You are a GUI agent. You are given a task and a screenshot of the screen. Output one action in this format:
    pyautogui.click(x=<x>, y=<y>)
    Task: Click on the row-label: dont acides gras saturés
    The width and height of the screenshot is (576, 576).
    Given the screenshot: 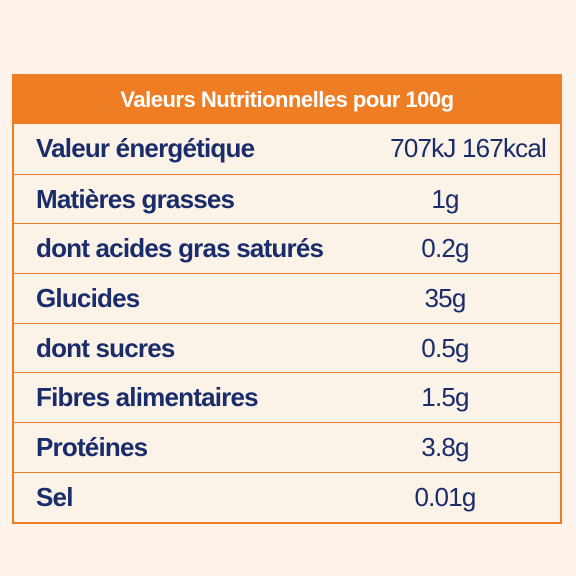 What is the action you would take?
    pyautogui.click(x=180, y=248)
    